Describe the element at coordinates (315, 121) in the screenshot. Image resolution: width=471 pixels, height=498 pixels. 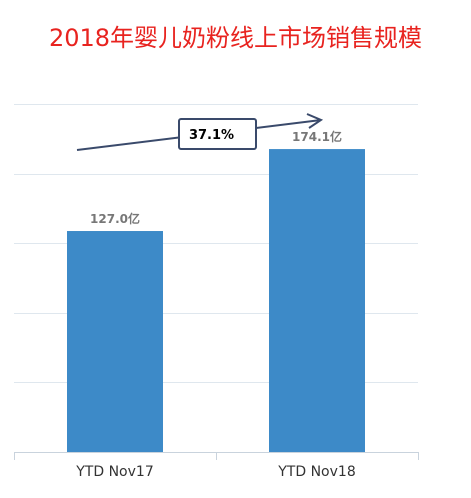
I see `growth-arrow-head` at that location.